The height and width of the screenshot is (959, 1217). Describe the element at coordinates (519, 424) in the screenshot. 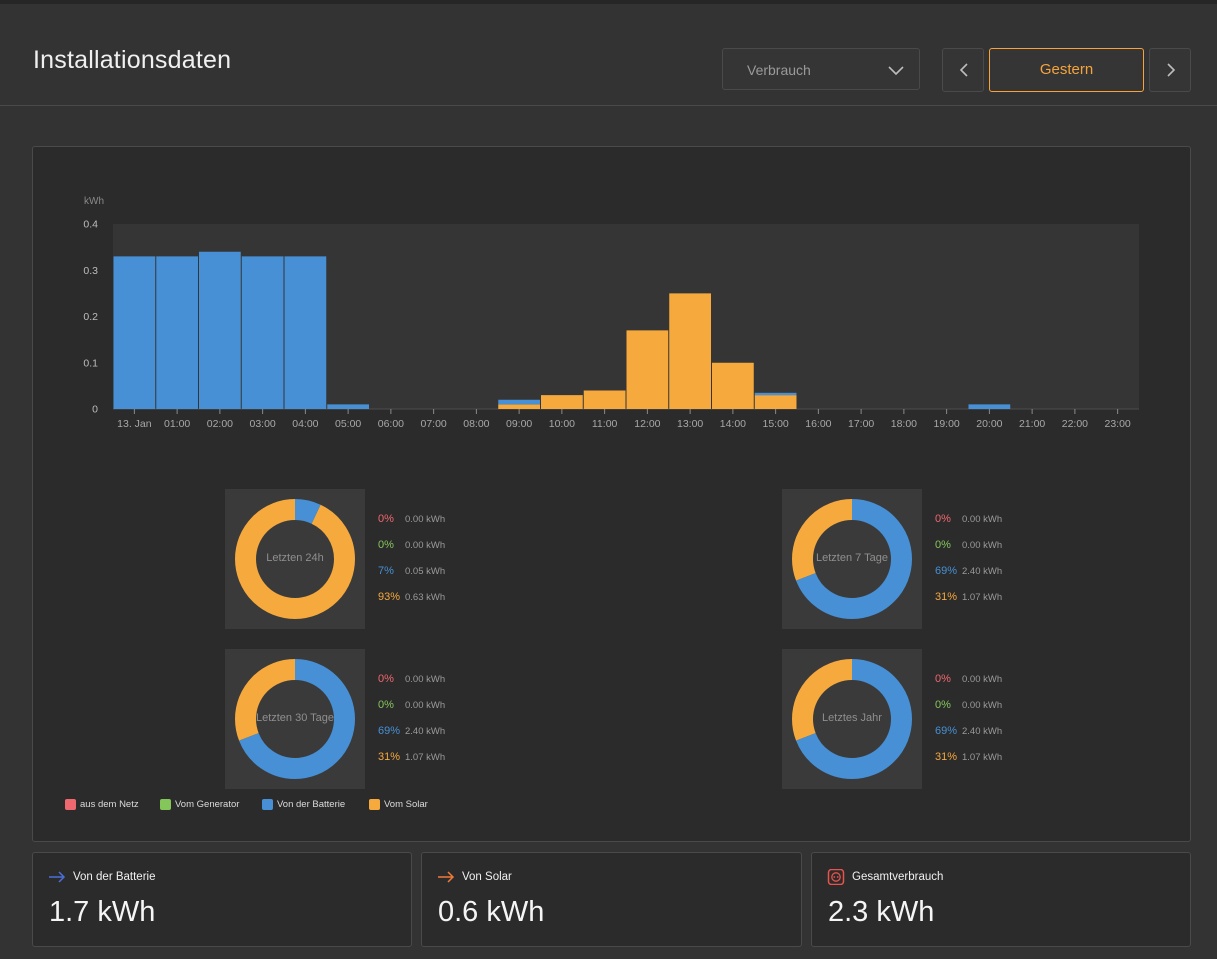

I see `x-tick-label: 09:00` at that location.